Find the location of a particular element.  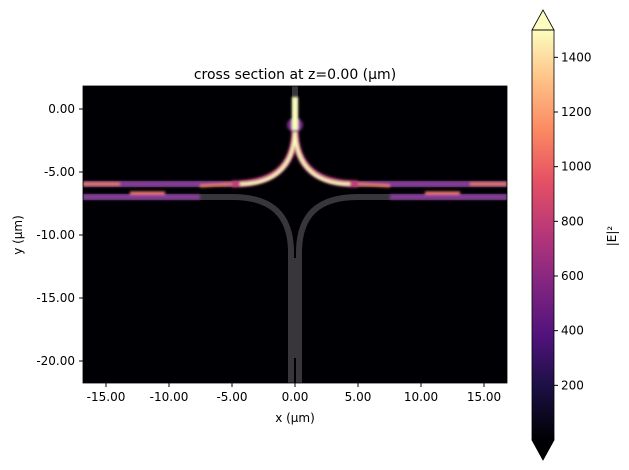

colorbar-tick-label: 600 is located at coordinates (572, 276).